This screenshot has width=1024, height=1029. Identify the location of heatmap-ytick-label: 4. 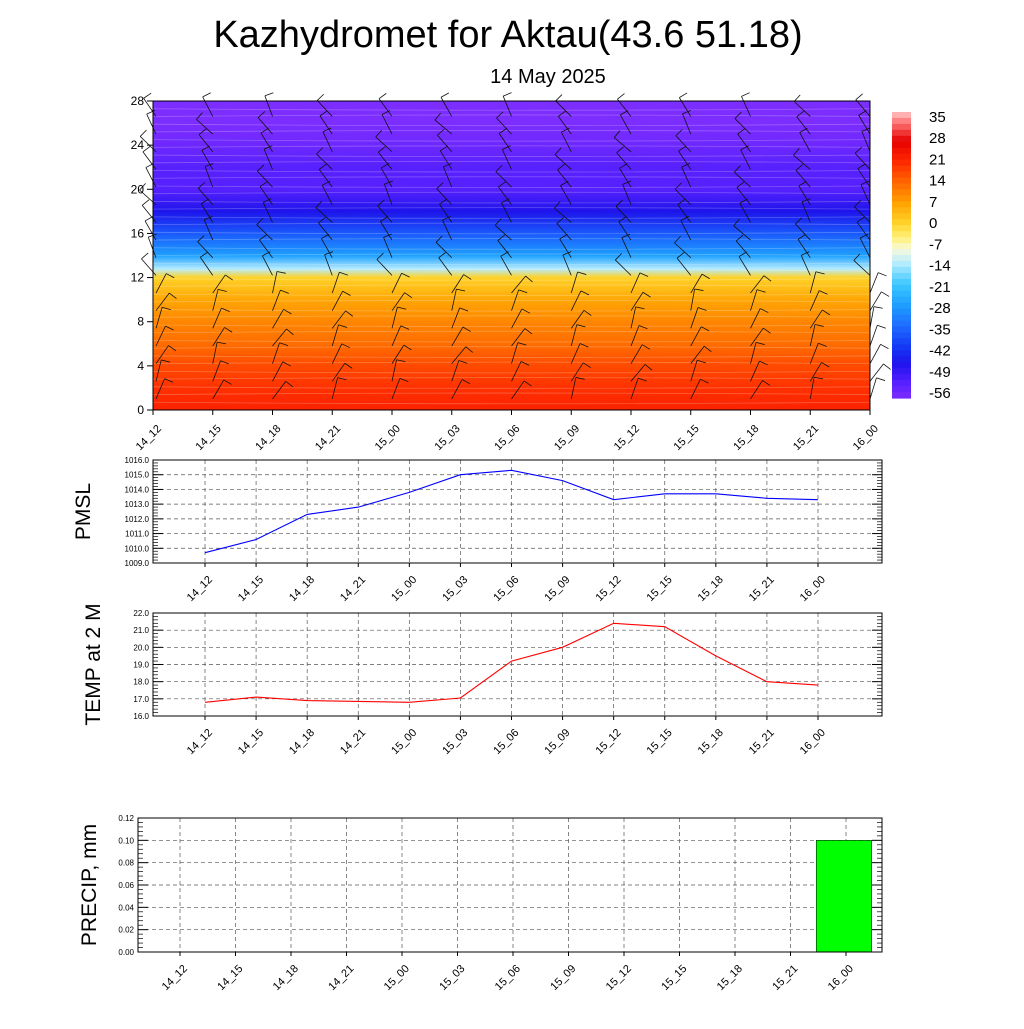
(140, 366).